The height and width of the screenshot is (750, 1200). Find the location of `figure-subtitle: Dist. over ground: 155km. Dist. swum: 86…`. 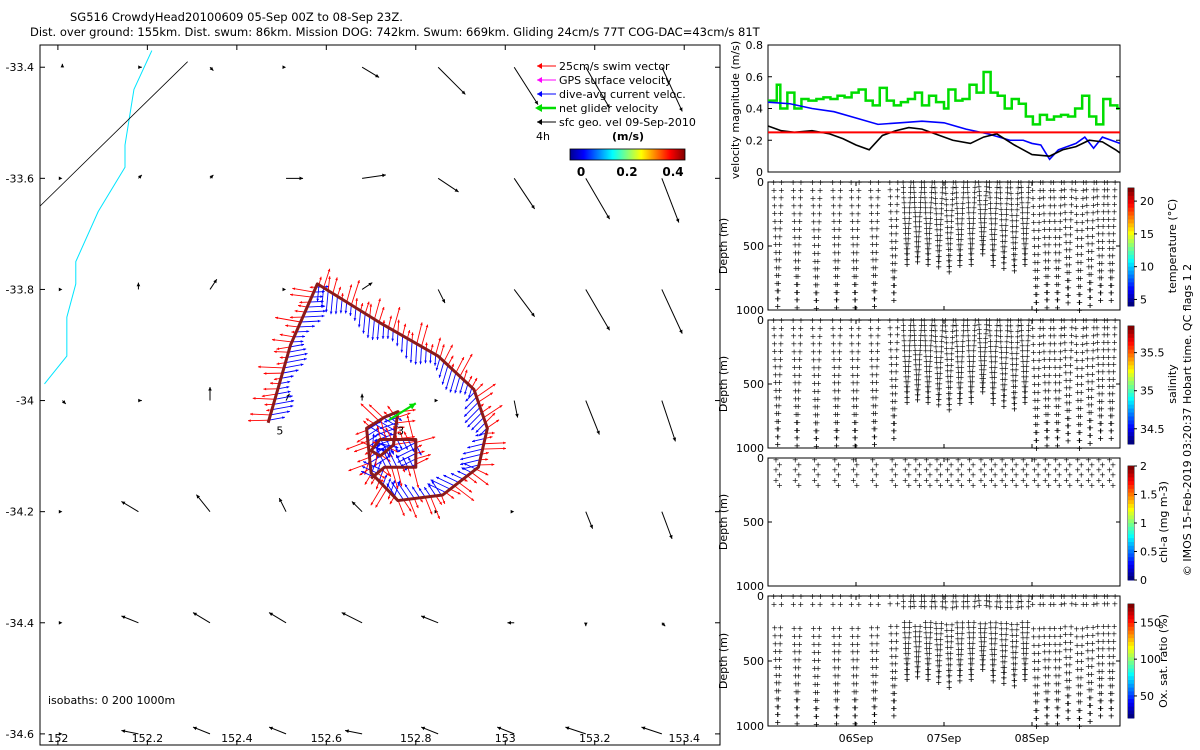

figure-subtitle: Dist. over ground: 155km. Dist. swum: 86… is located at coordinates (395, 32).